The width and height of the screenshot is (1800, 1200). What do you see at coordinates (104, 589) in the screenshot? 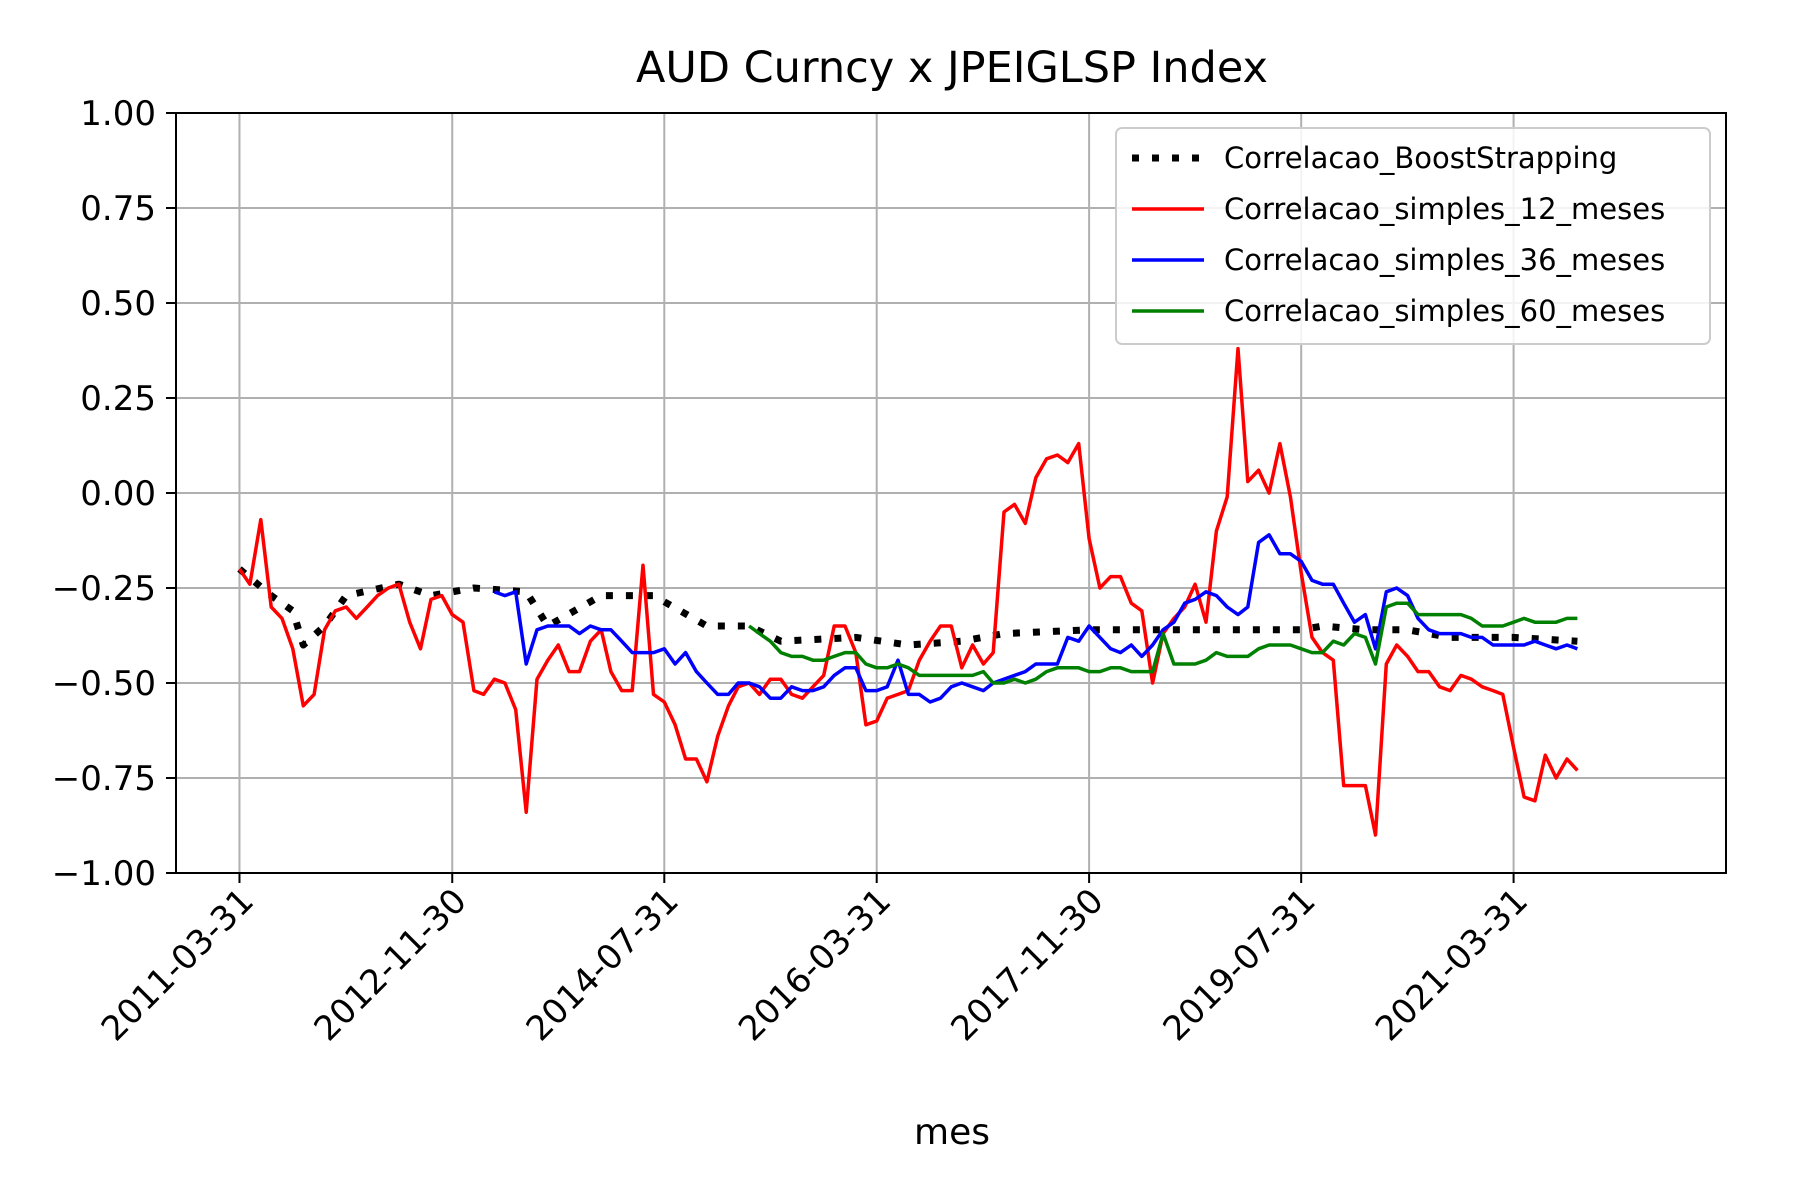
I see `y-tick-label: −0.25` at bounding box center [104, 589].